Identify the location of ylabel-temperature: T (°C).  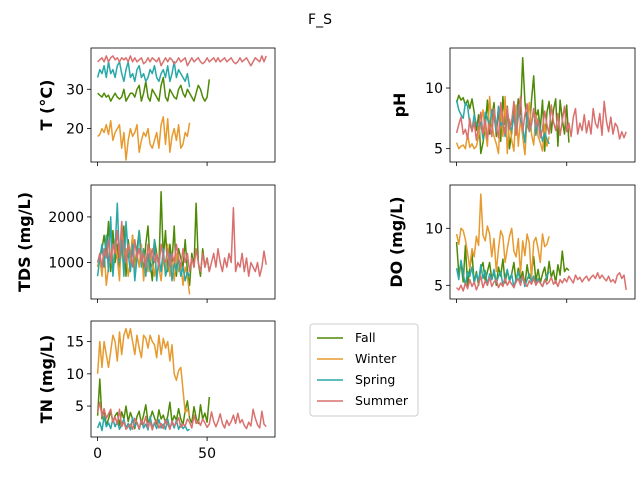
(46, 105).